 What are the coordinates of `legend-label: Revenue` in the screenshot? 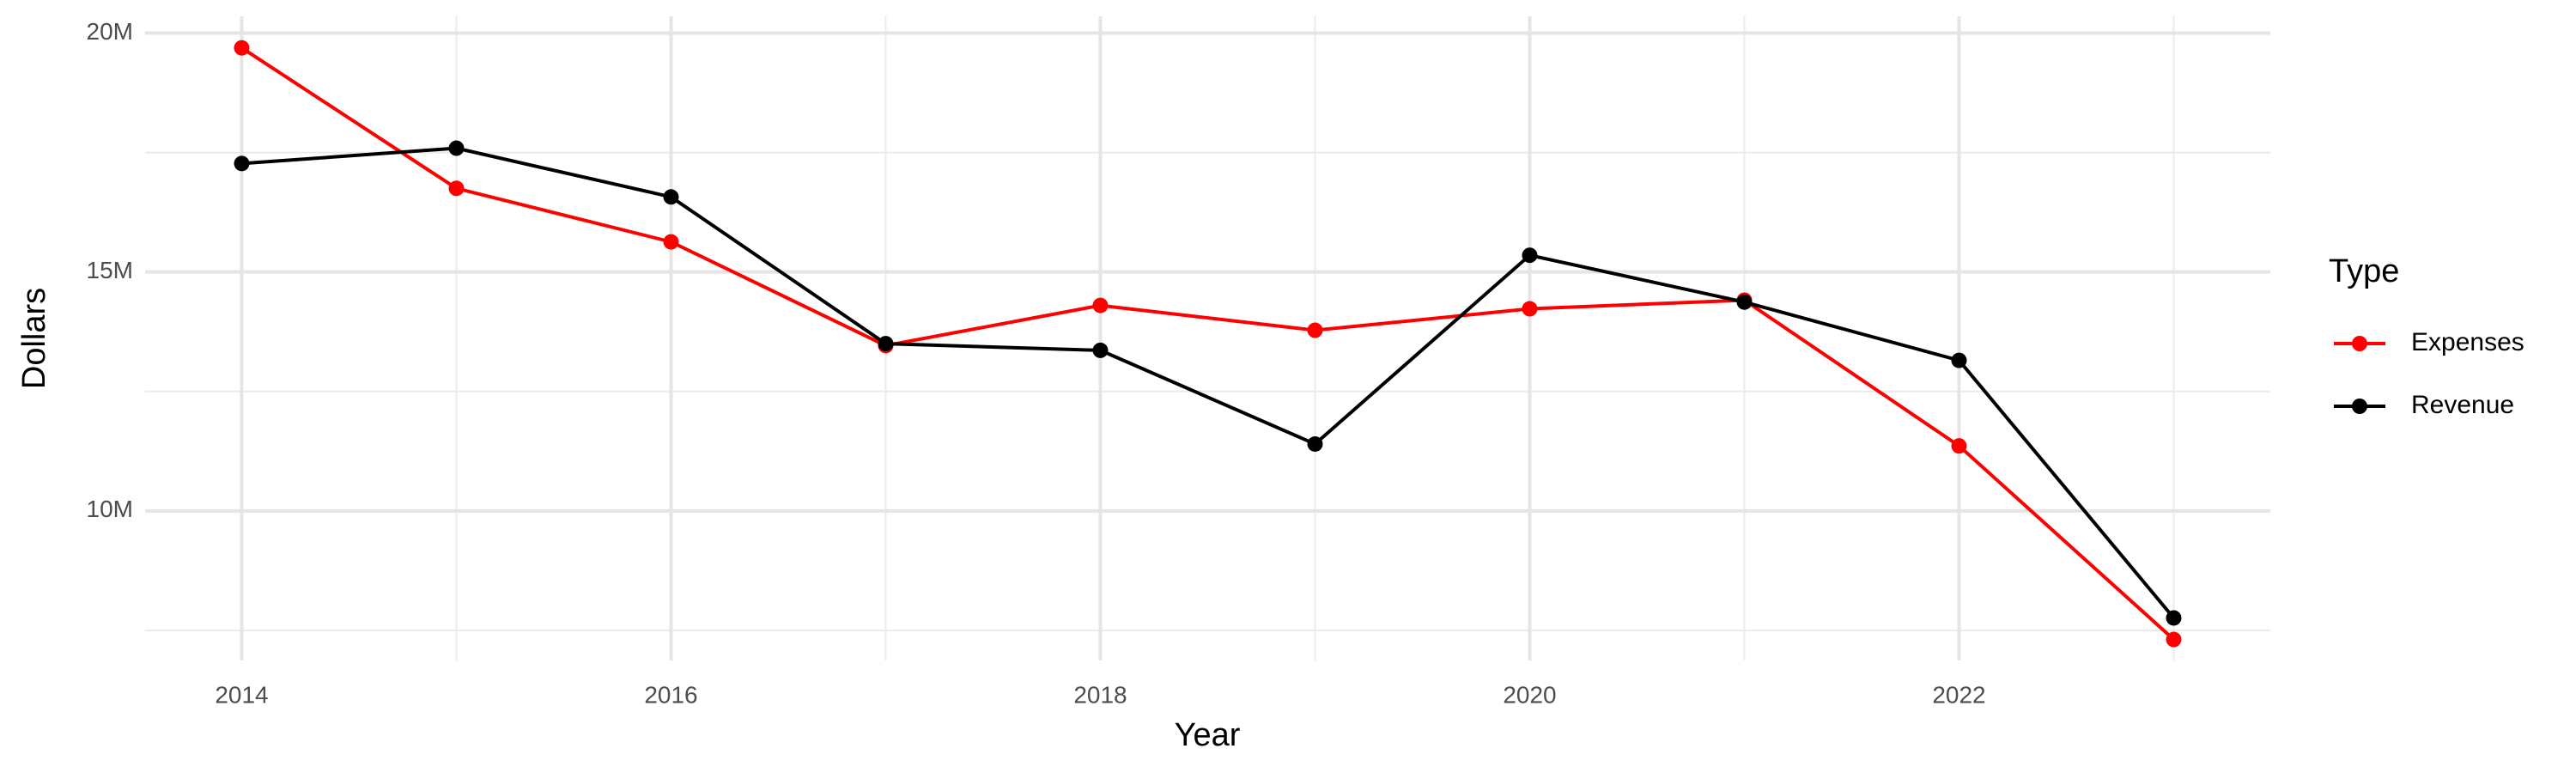 It's located at (2463, 405).